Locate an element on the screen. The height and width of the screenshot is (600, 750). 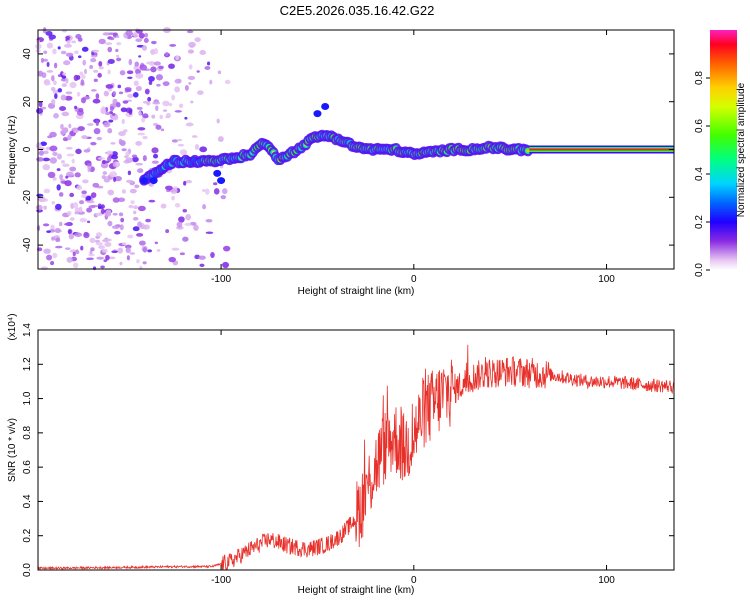
spectrogram-ylabel: Frequency (Hz) is located at coordinates (12, 150).